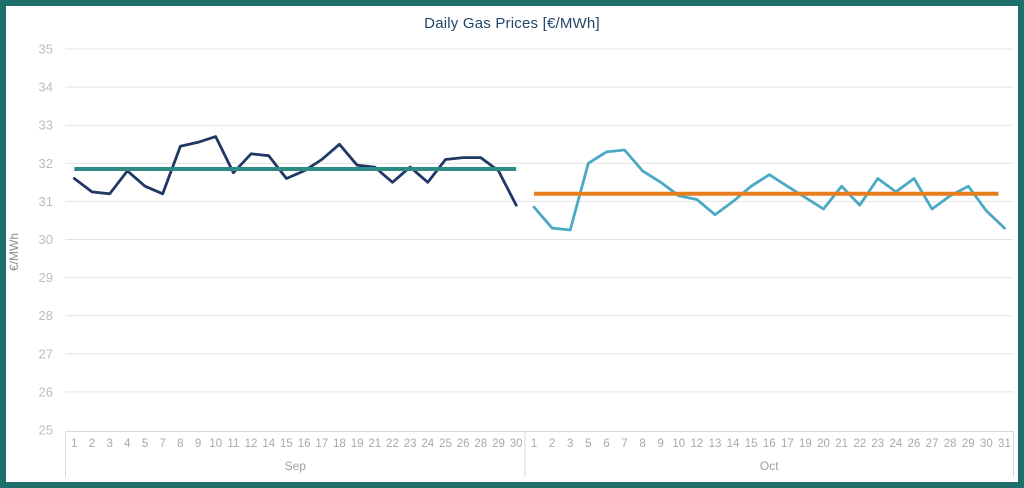 The height and width of the screenshot is (488, 1024). Describe the element at coordinates (46, 49) in the screenshot. I see `y-tick-label-35: 35` at that location.